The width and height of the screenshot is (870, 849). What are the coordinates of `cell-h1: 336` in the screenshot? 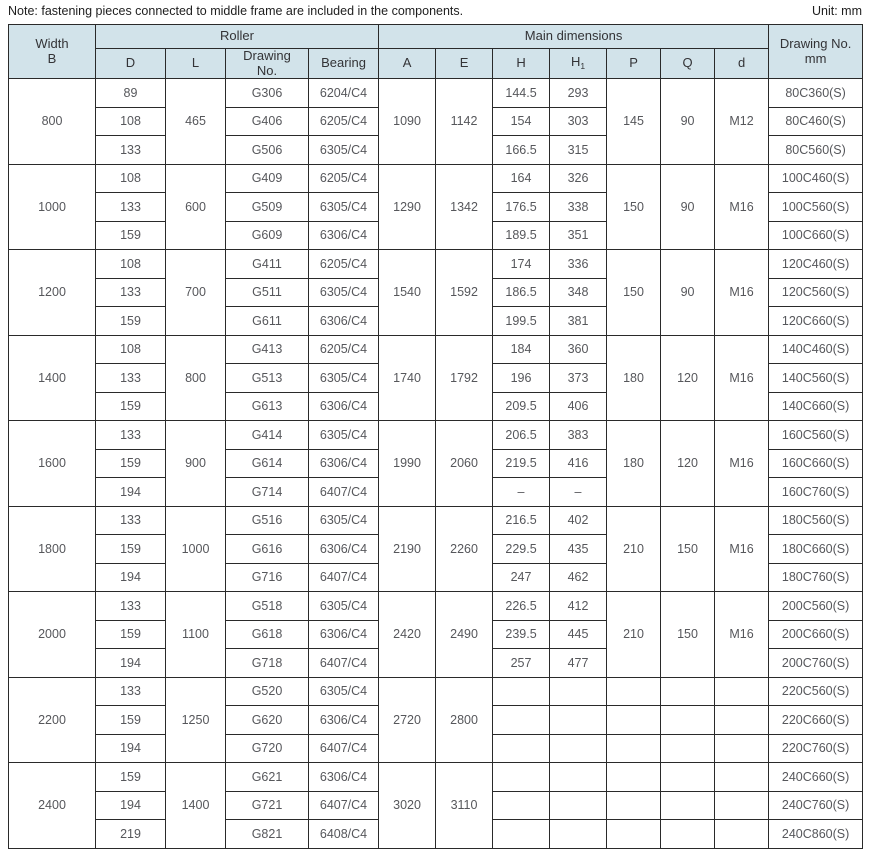 It's located at (578, 264).